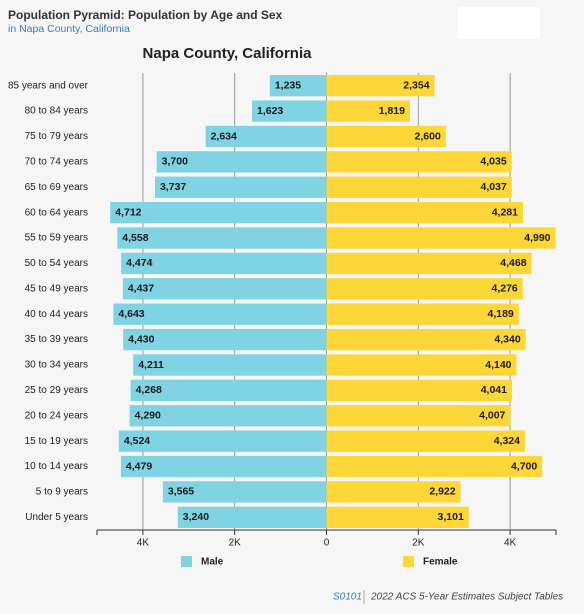 This screenshot has height=614, width=584. What do you see at coordinates (56, 390) in the screenshot?
I see `y-category-label: 25 to 29 years` at bounding box center [56, 390].